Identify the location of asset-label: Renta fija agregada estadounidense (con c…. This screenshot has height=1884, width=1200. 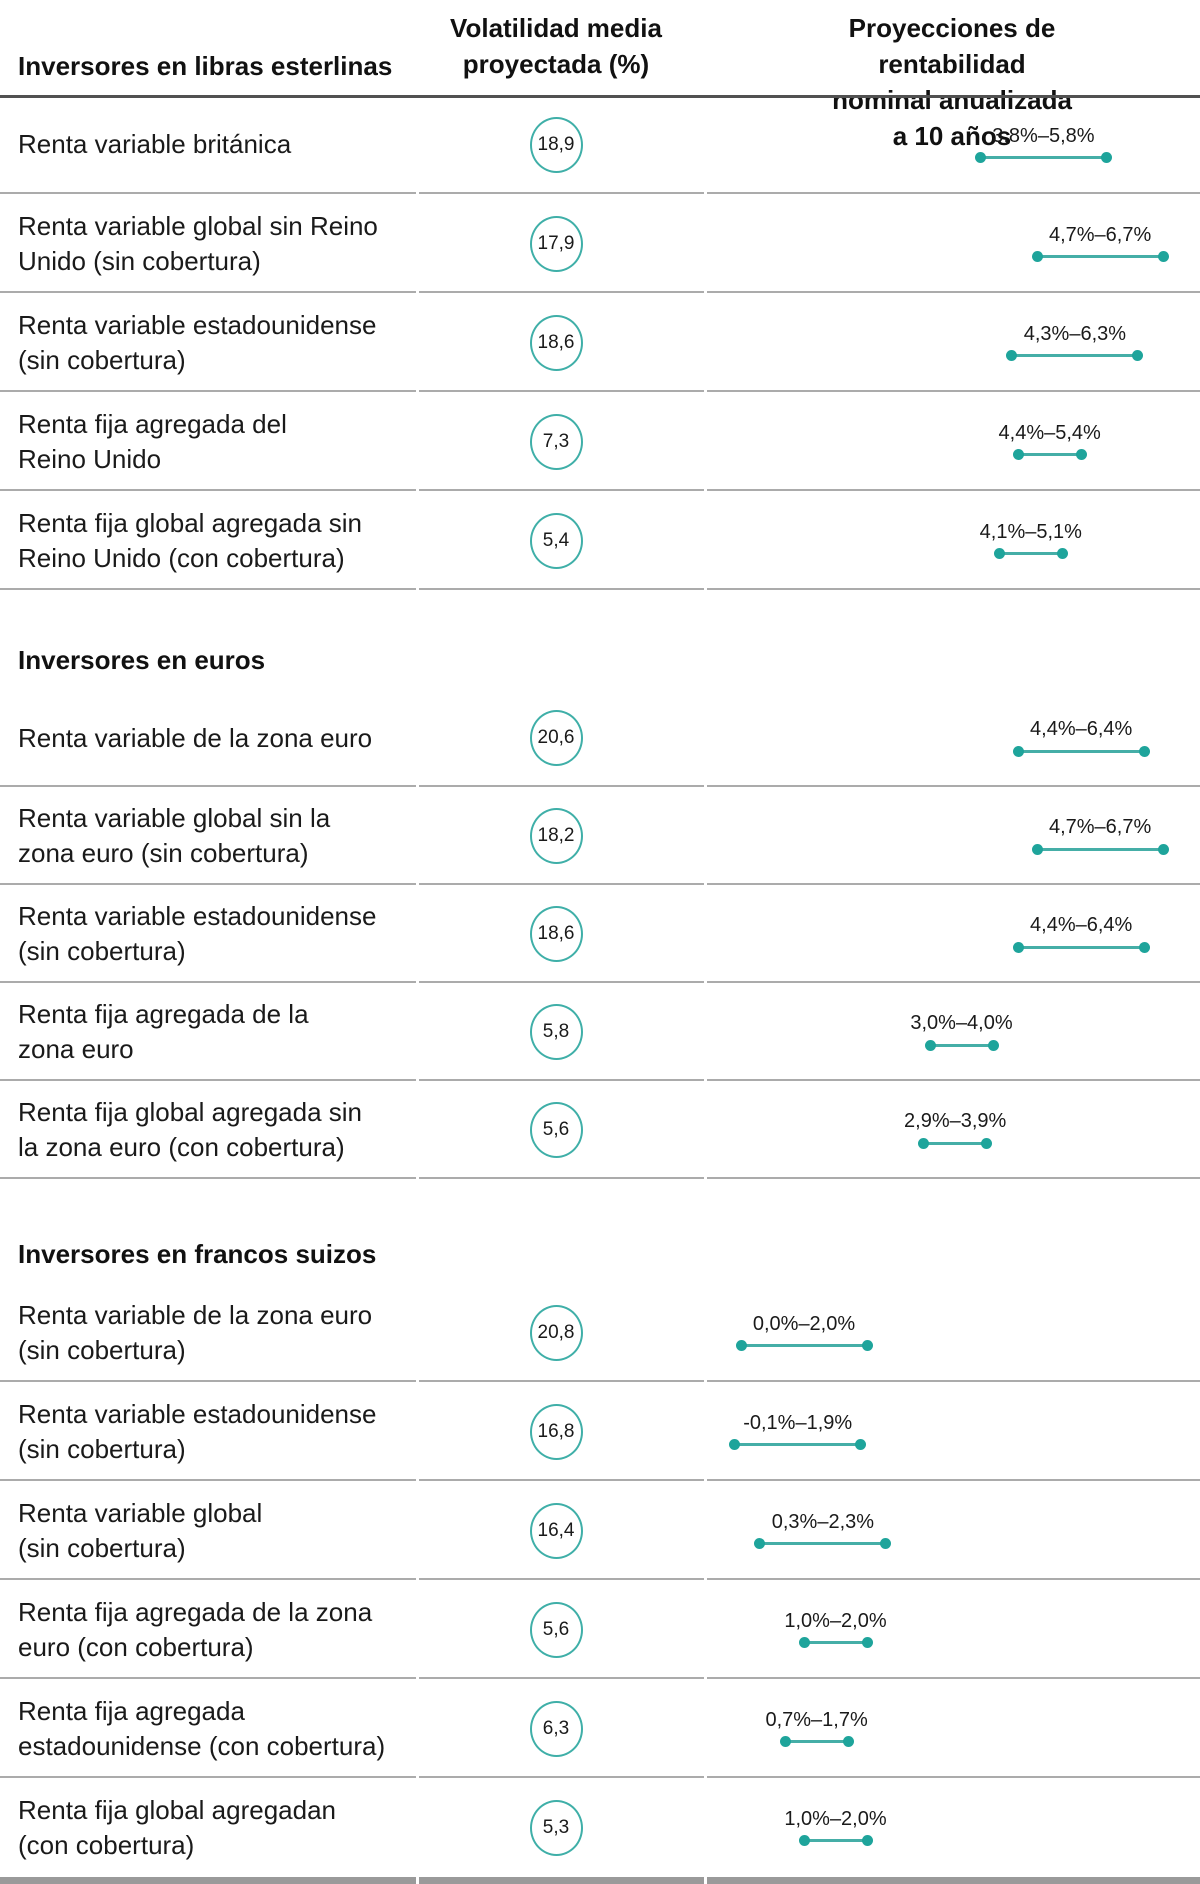
(218, 1728).